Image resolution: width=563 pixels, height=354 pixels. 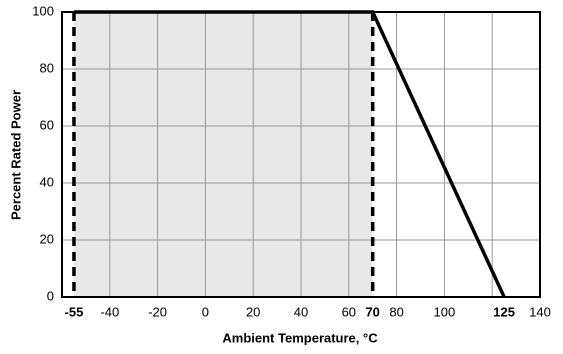 I want to click on x-tick-label: -40, so click(x=109, y=311).